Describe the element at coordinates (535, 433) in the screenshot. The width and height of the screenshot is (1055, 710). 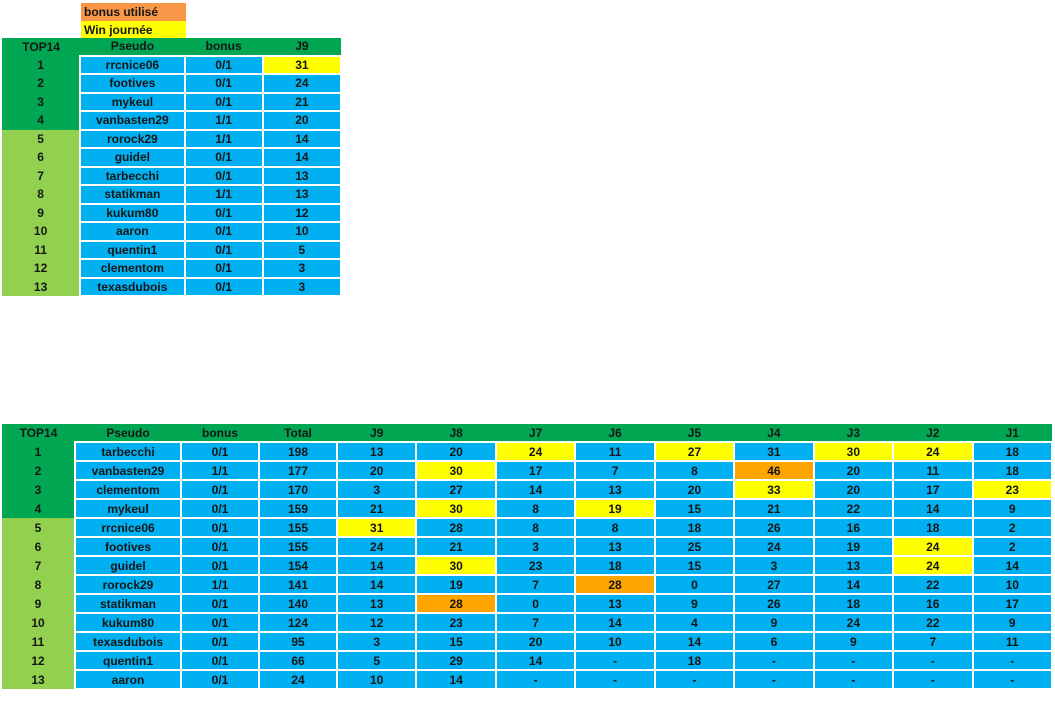
I see `col-header-j7: J7` at that location.